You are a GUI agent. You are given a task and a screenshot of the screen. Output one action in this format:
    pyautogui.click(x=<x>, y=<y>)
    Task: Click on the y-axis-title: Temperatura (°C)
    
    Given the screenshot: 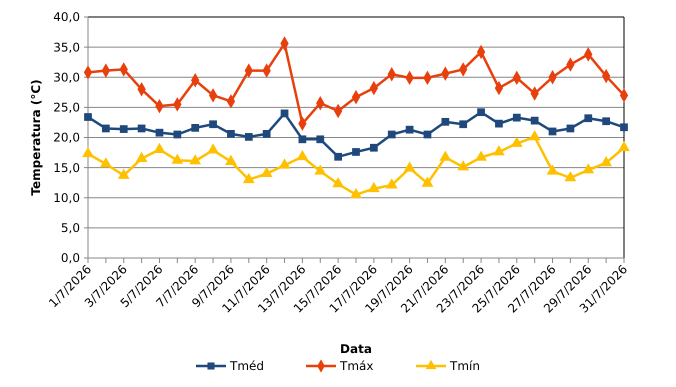 What is the action you would take?
    pyautogui.click(x=36, y=137)
    